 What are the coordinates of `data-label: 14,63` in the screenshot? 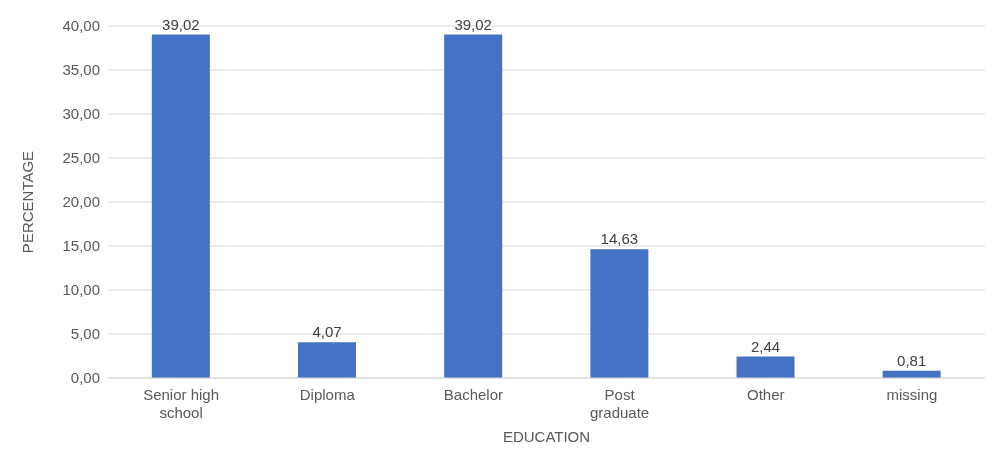 It's located at (619, 239).